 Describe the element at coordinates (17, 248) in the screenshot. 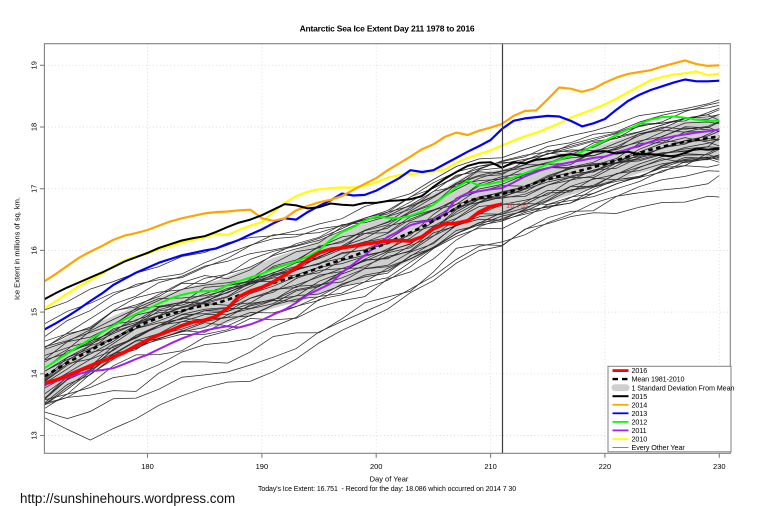

I see `svg-text:Ice Extent in millions of sq.: Ice Extent in millions of sq. km.` at that location.